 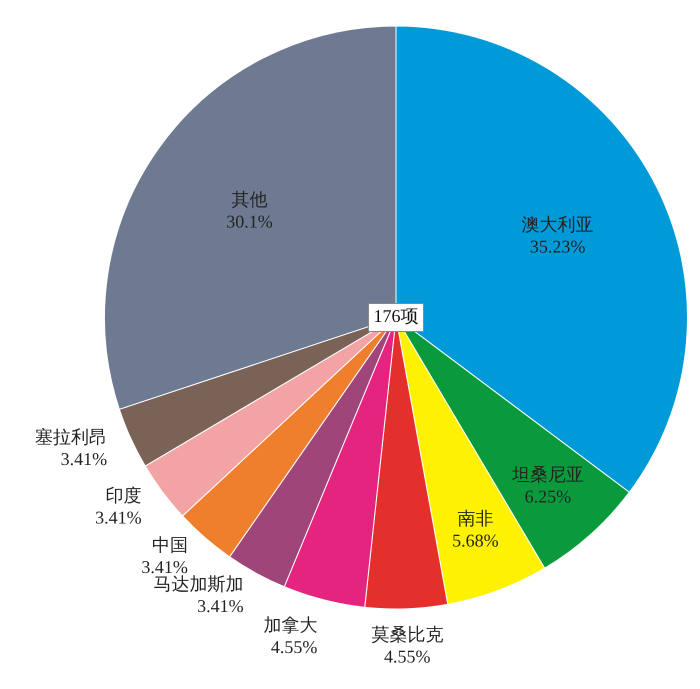 I want to click on data-label: 6.25%, so click(x=548, y=496).